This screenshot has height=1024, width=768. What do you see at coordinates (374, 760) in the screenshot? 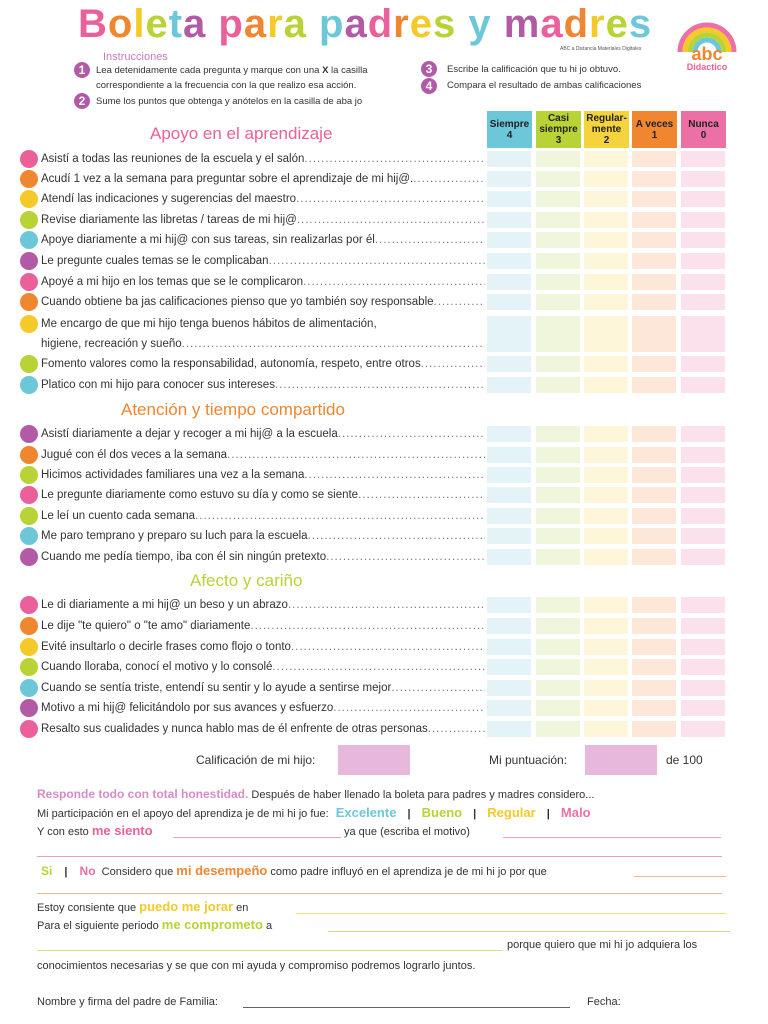
I see `child-score-box` at bounding box center [374, 760].